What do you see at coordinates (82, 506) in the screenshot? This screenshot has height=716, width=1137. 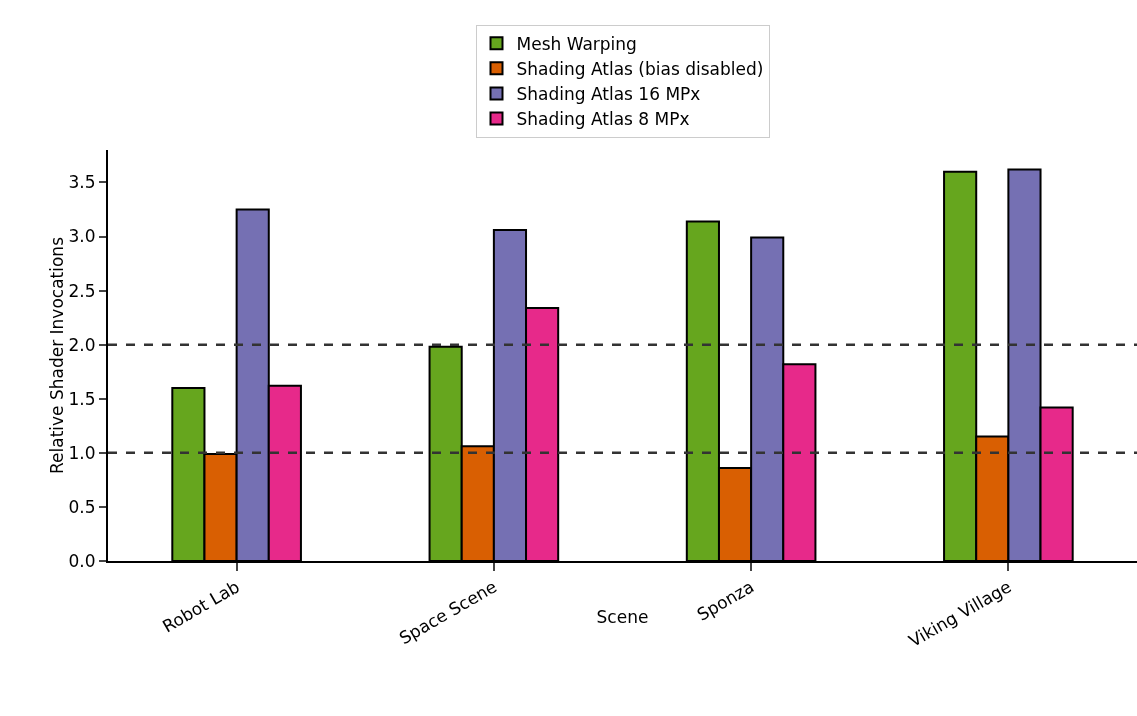 I see `y-tick-label: 0.5` at bounding box center [82, 506].